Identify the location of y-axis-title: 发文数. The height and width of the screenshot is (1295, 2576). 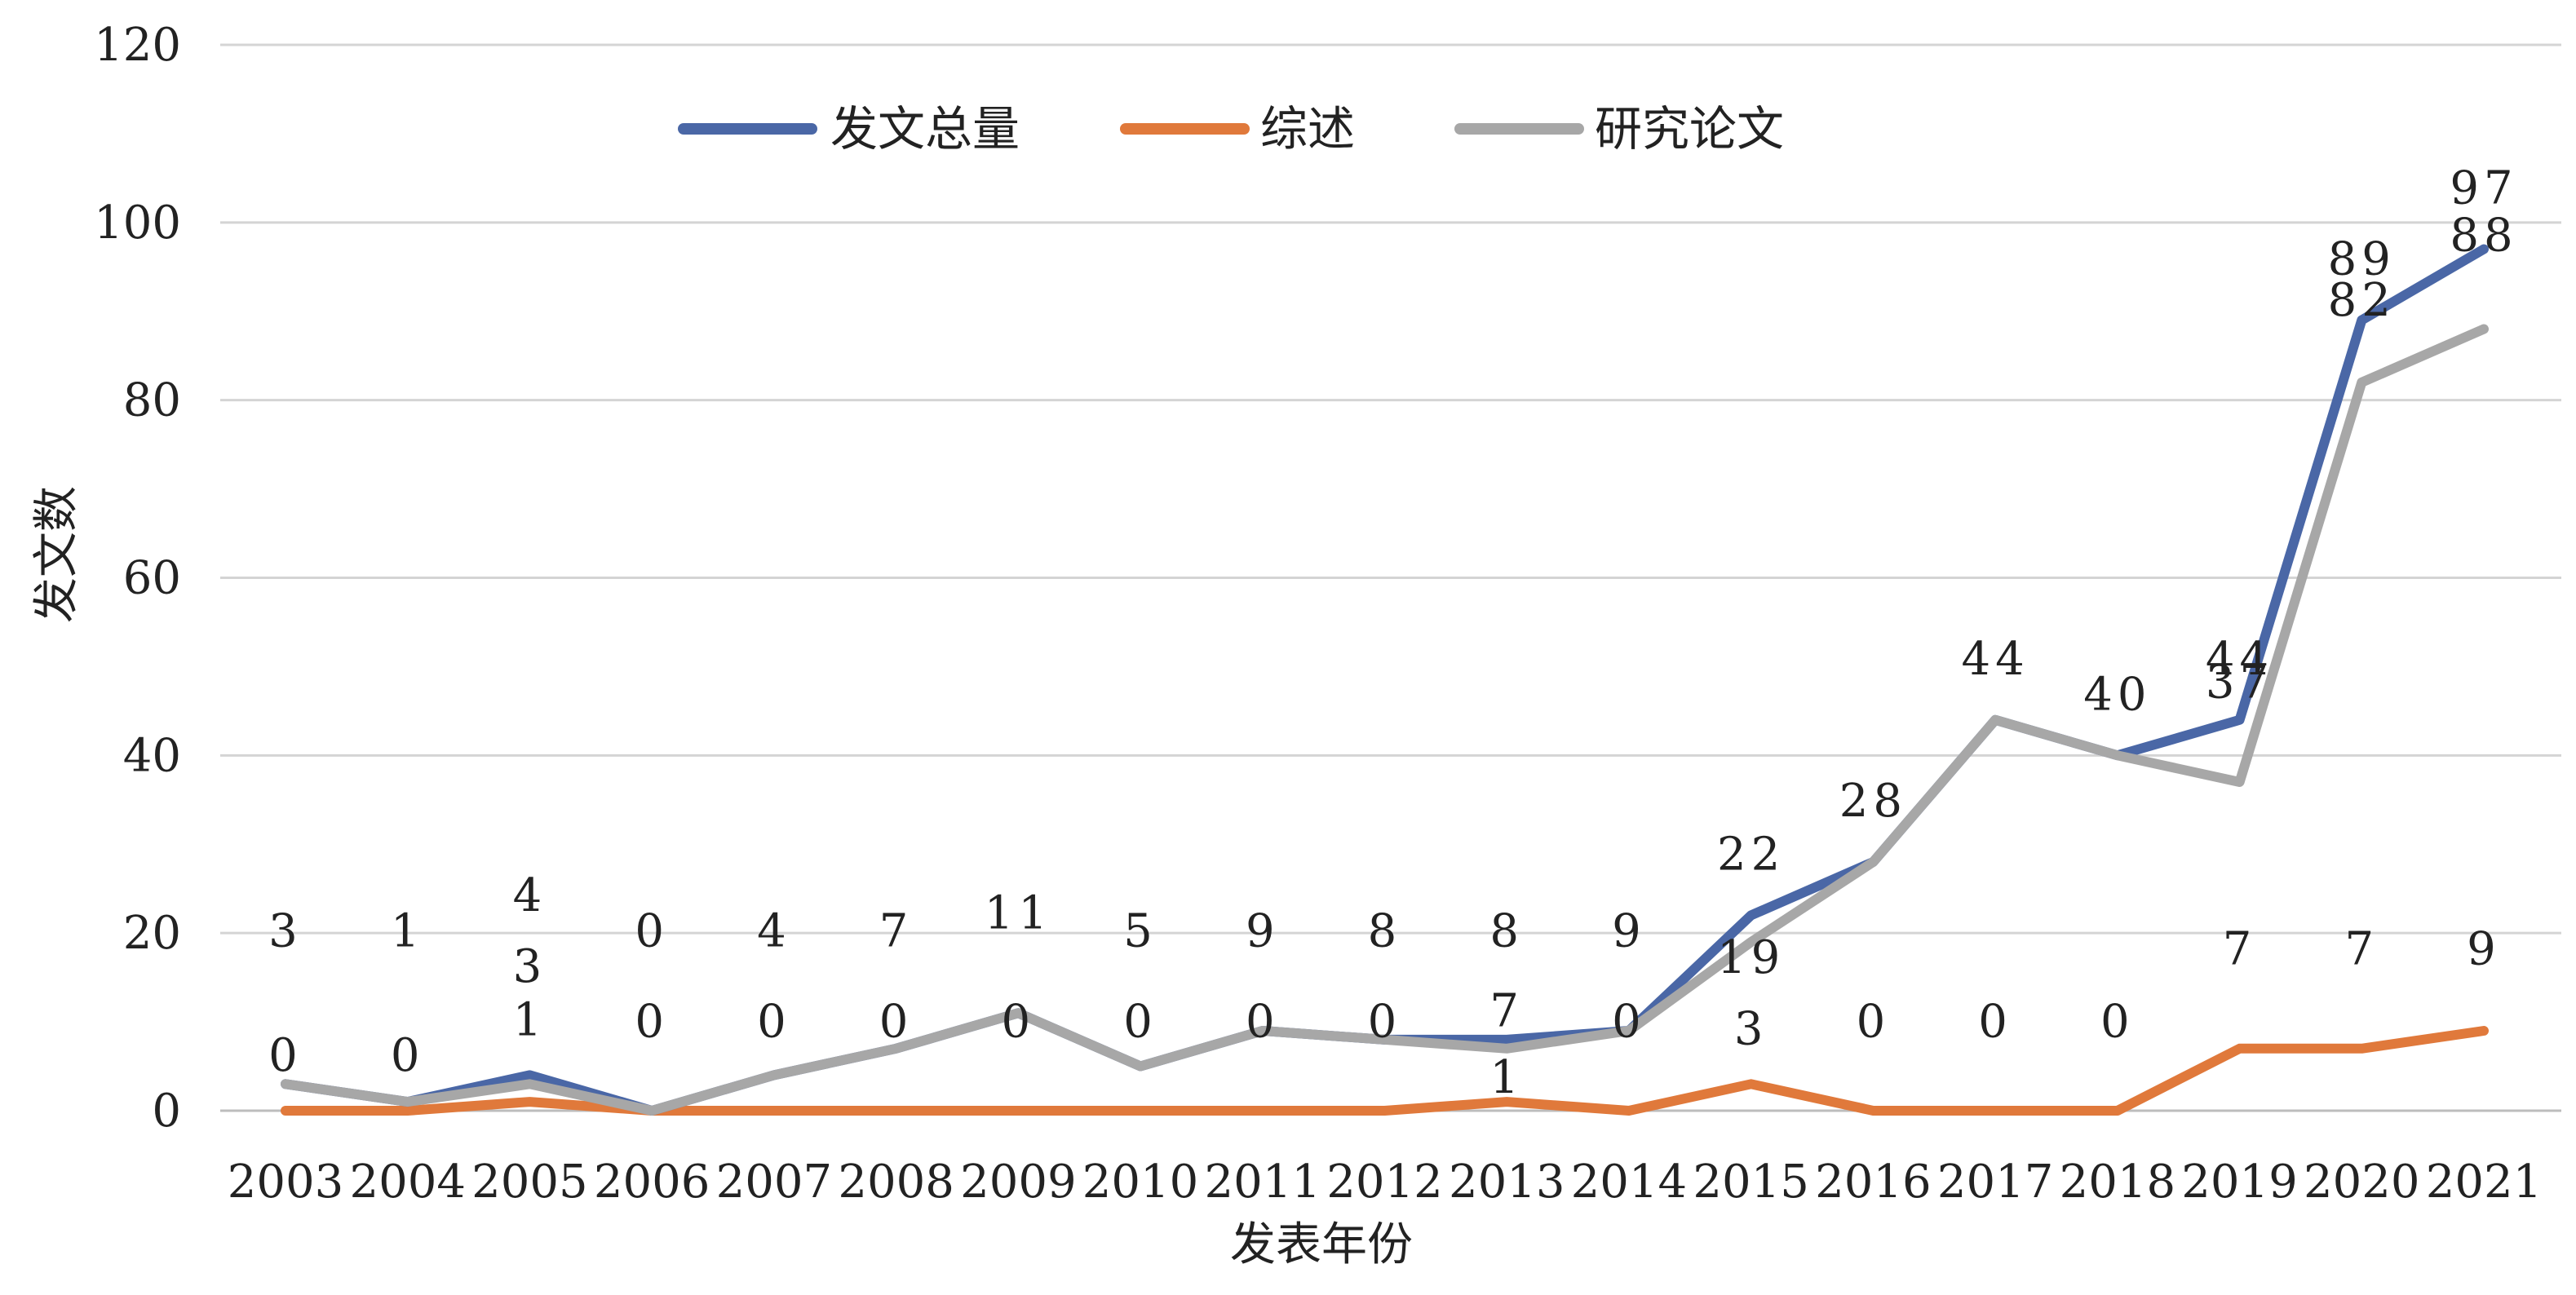
(56, 555).